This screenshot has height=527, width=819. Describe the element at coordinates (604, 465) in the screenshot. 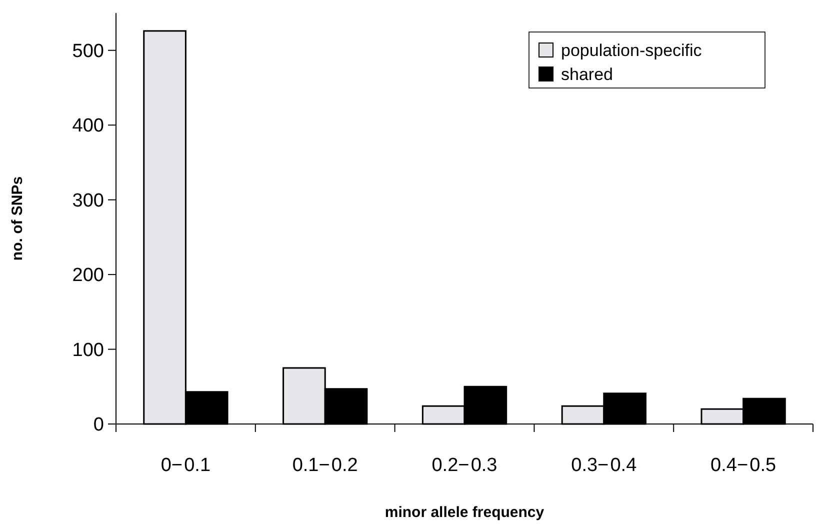

I see `x-tick-label: 0.3− 0.4` at that location.